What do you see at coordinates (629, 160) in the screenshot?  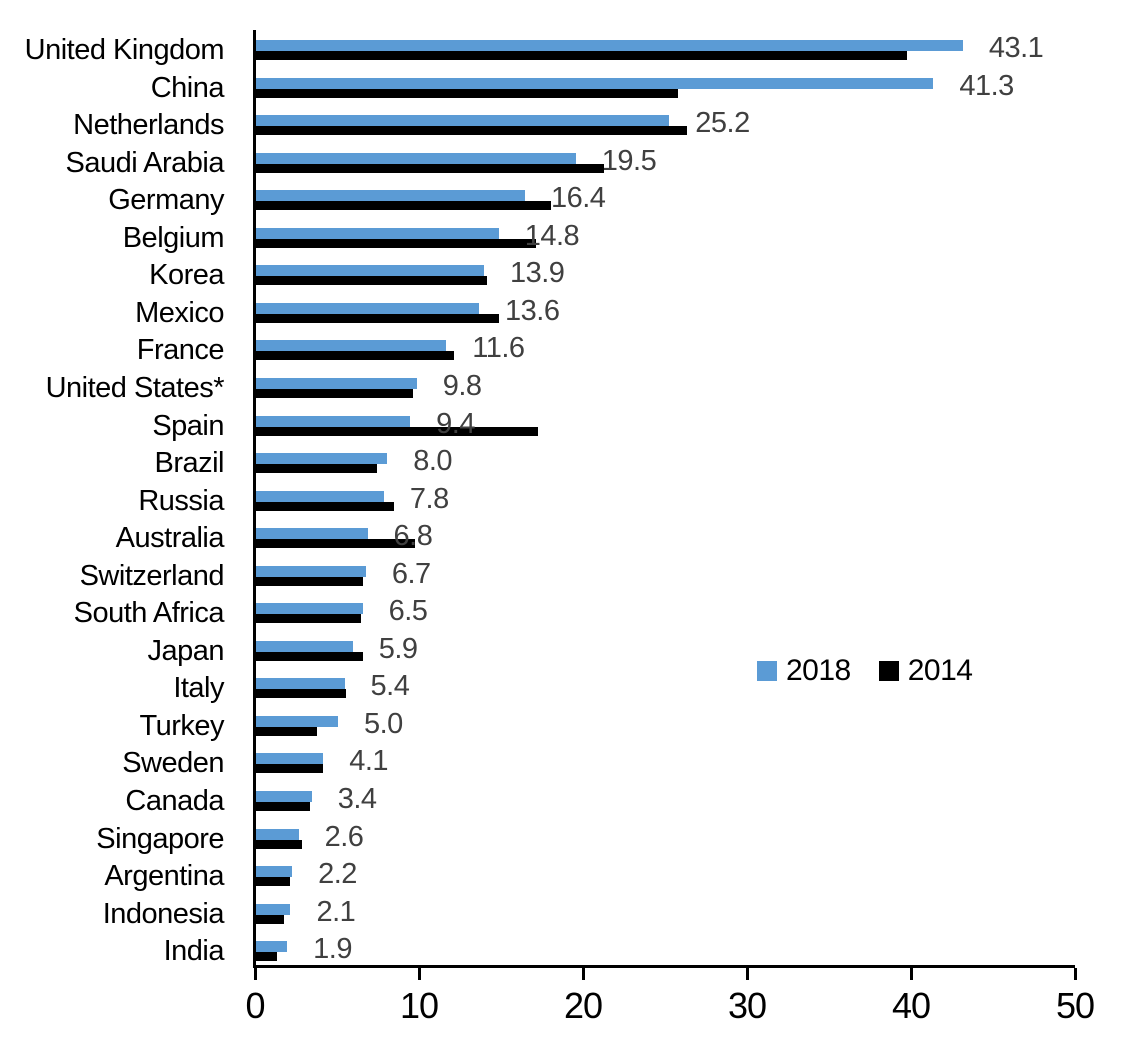 I see `value-label: 19.5` at bounding box center [629, 160].